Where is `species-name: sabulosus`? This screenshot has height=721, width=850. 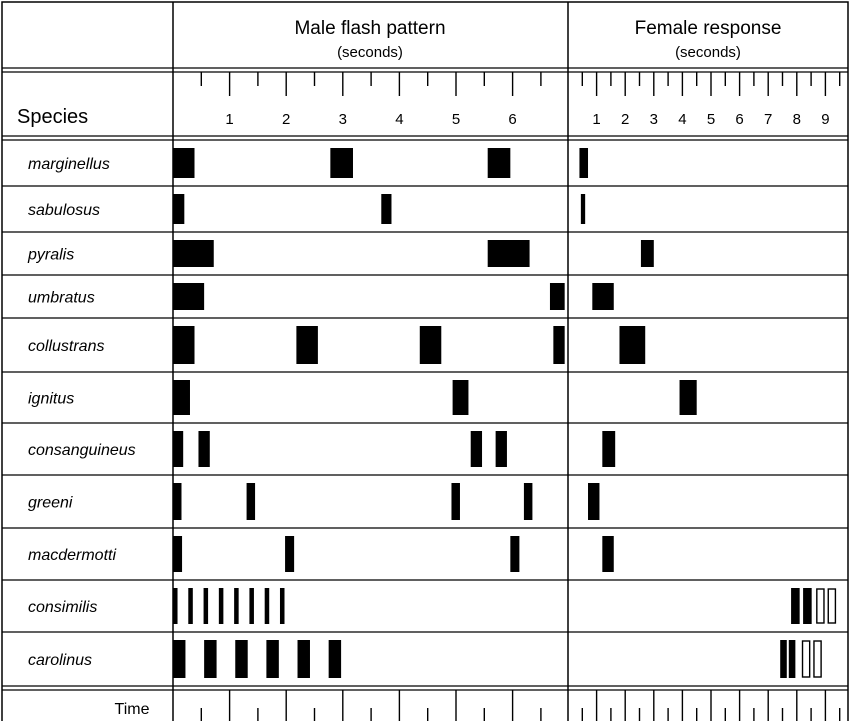
species-name: sabulosus is located at coordinates (64, 210).